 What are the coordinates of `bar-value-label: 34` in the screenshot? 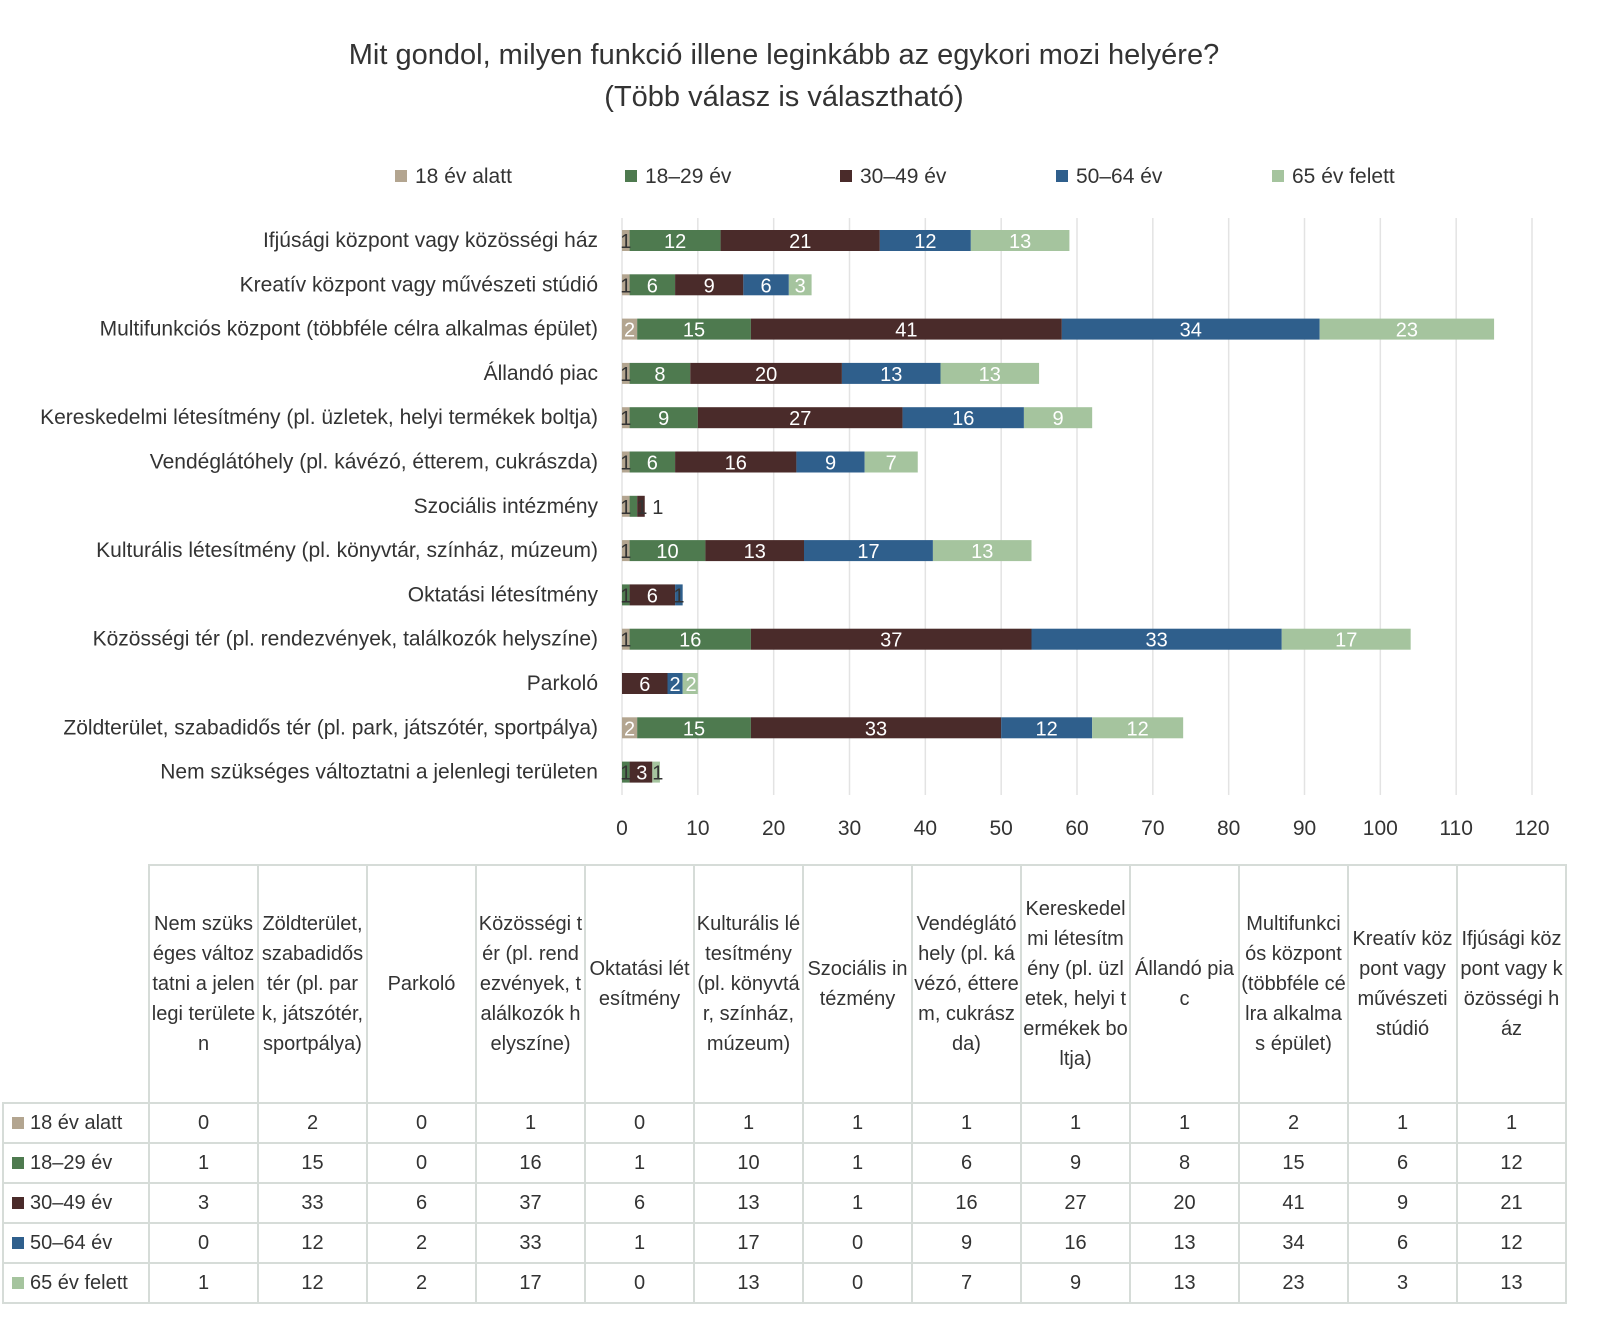 It's located at (1191, 331).